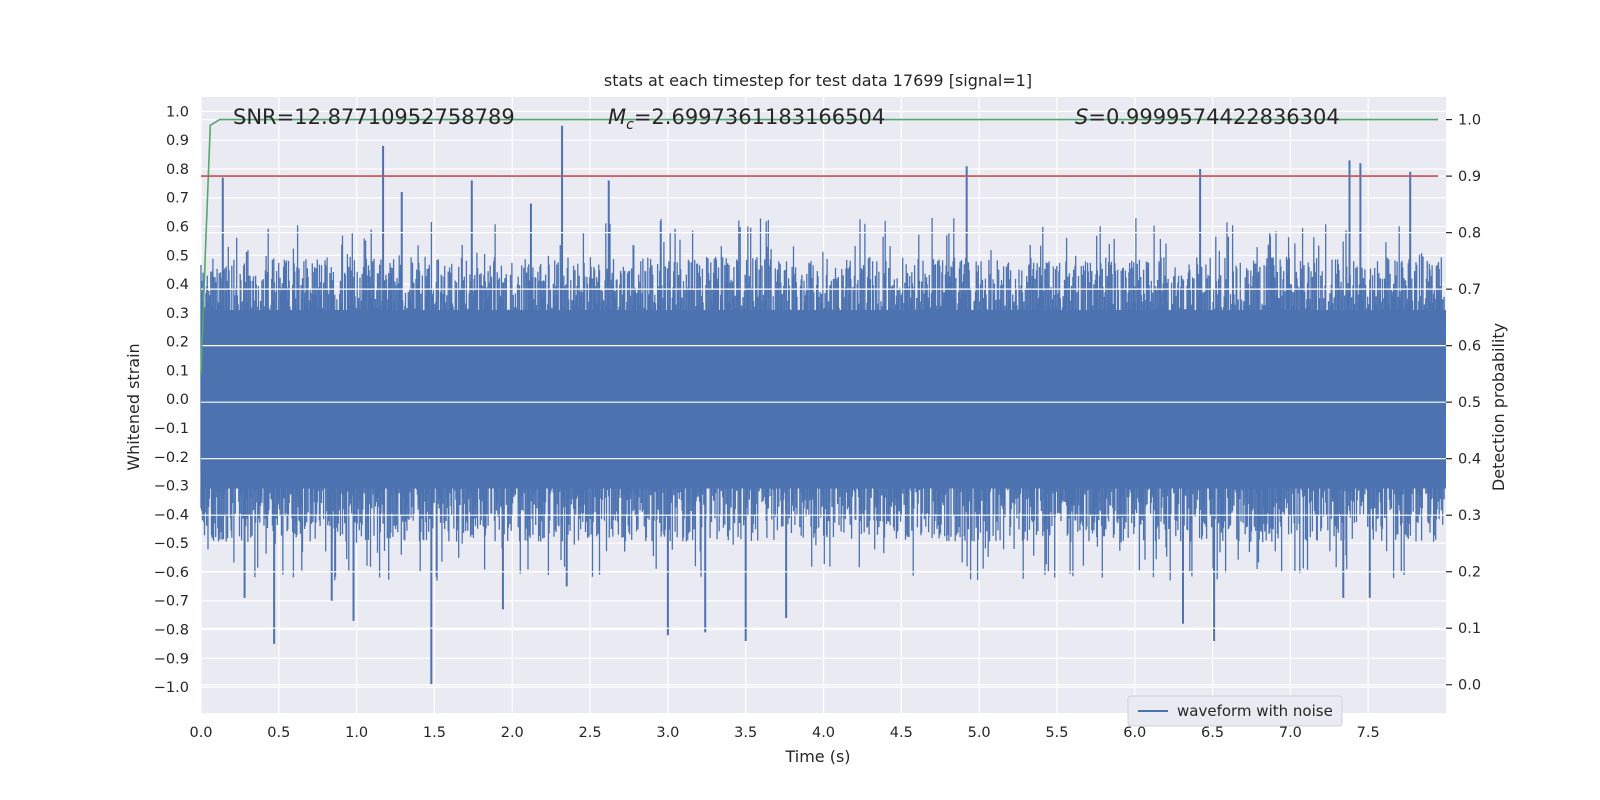  What do you see at coordinates (177, 170) in the screenshot?
I see `y-left-tick-label: 0.8` at bounding box center [177, 170].